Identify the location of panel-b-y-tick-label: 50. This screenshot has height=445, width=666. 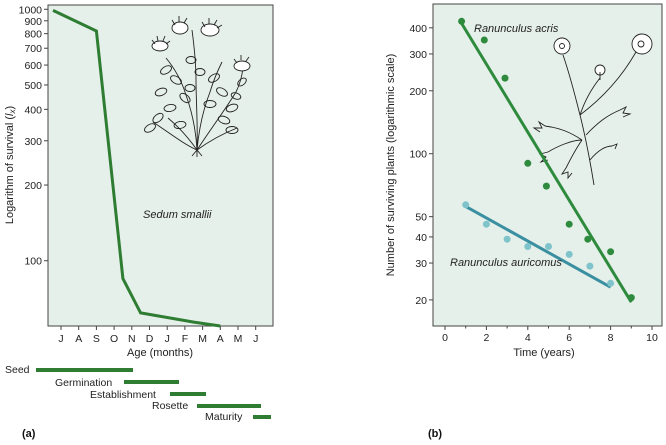
(421, 218).